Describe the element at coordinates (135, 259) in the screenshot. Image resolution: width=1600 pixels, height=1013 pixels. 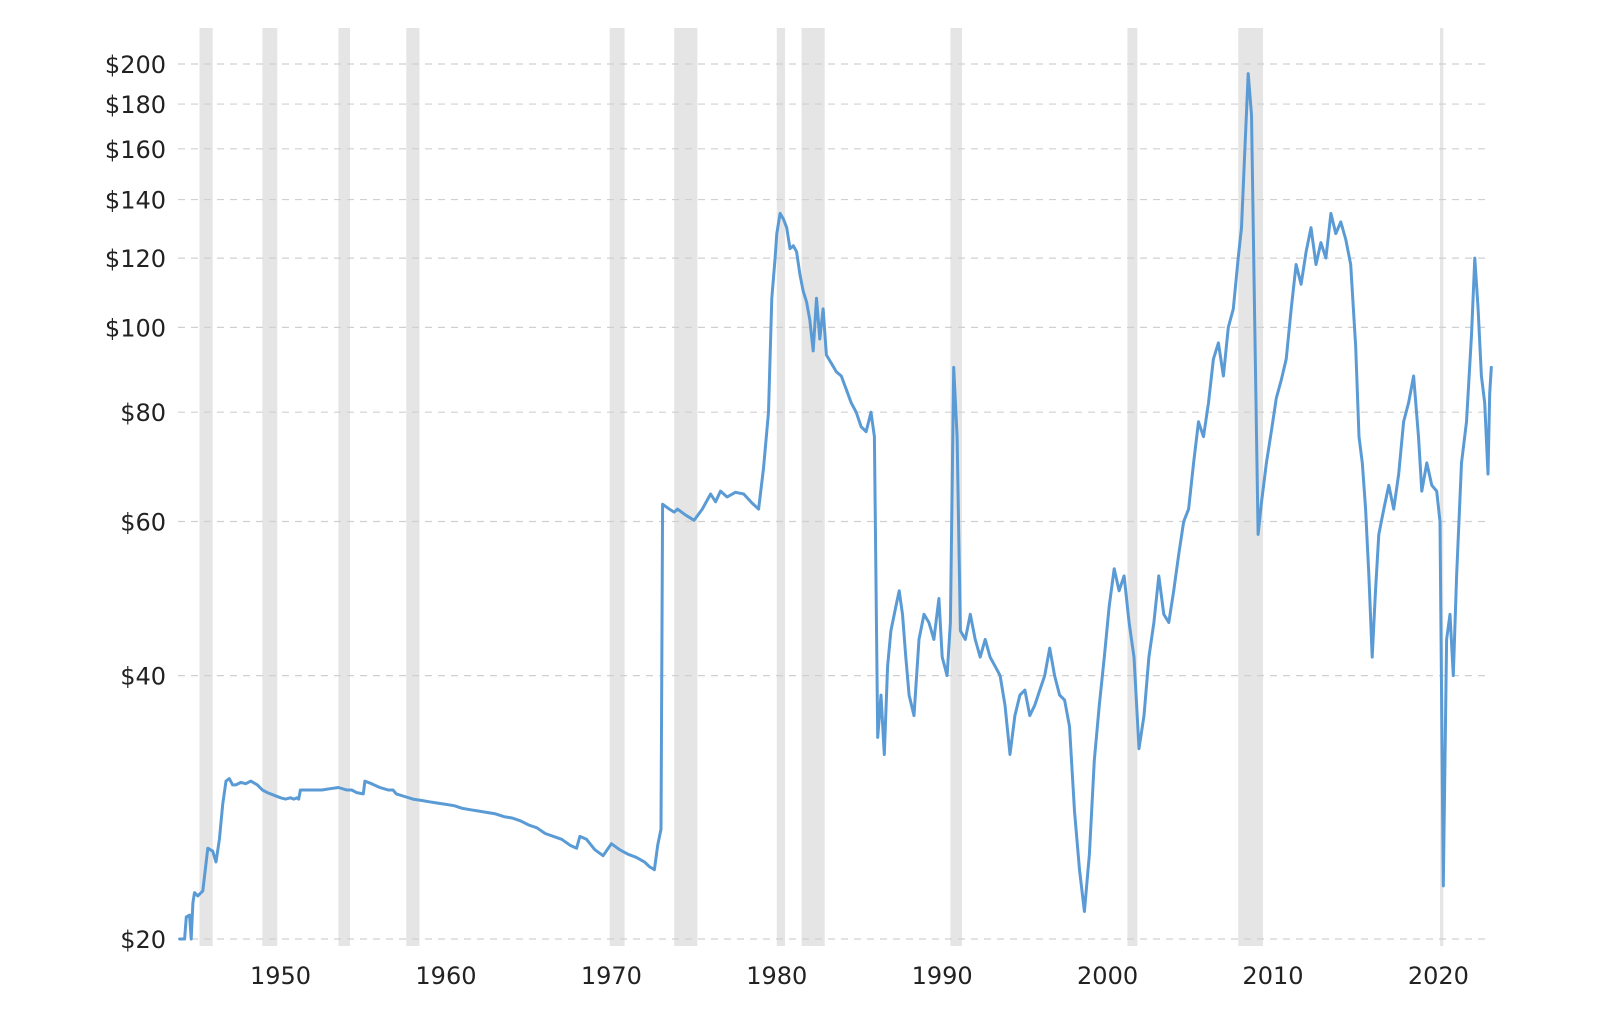
I see `y-tick-label: $120` at that location.